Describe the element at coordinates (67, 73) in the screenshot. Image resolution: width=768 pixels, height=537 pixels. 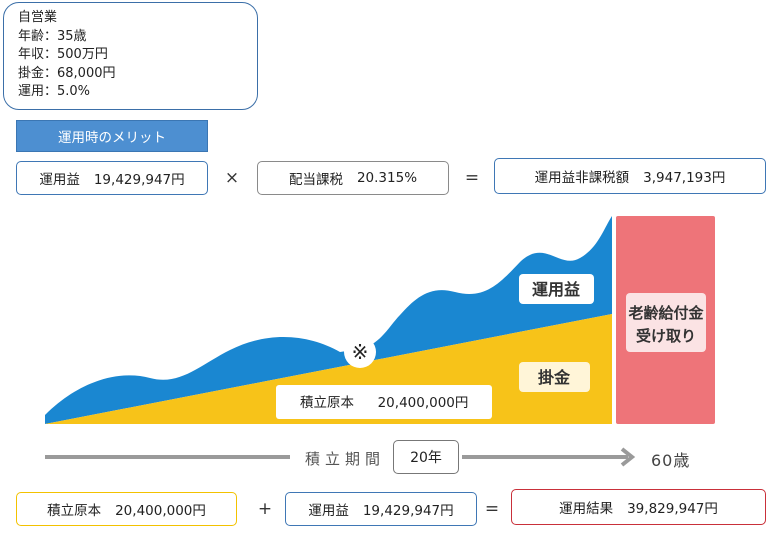
I see `profile-contribution: 掛金：68,000円` at that location.